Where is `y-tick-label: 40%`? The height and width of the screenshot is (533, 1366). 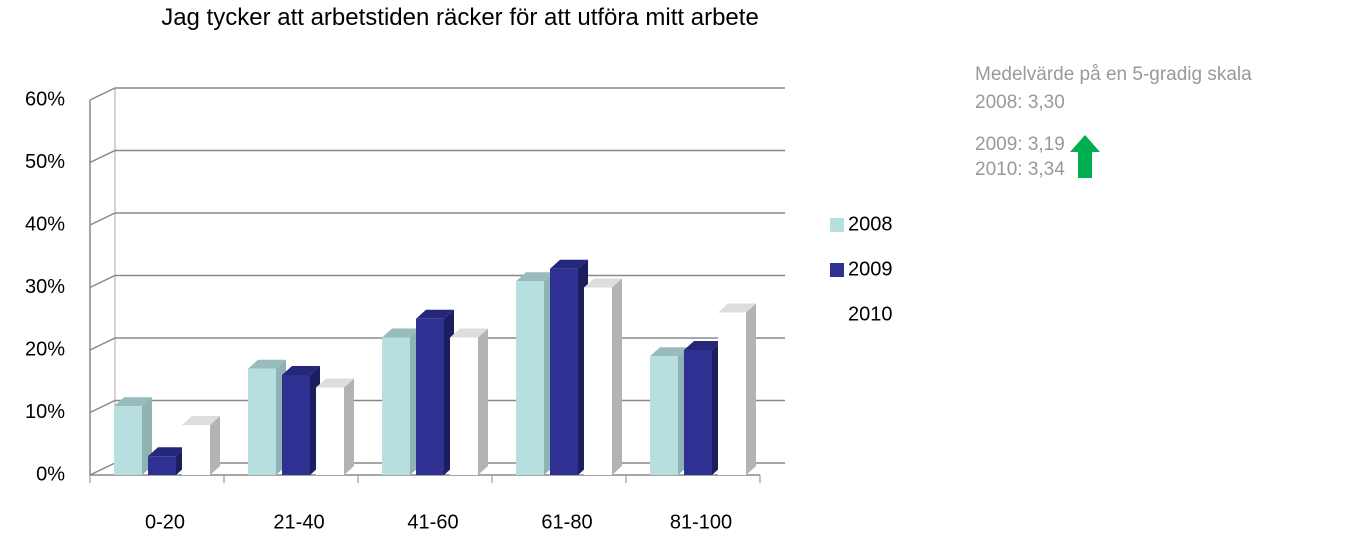 y-tick-label: 40% is located at coordinates (45, 224).